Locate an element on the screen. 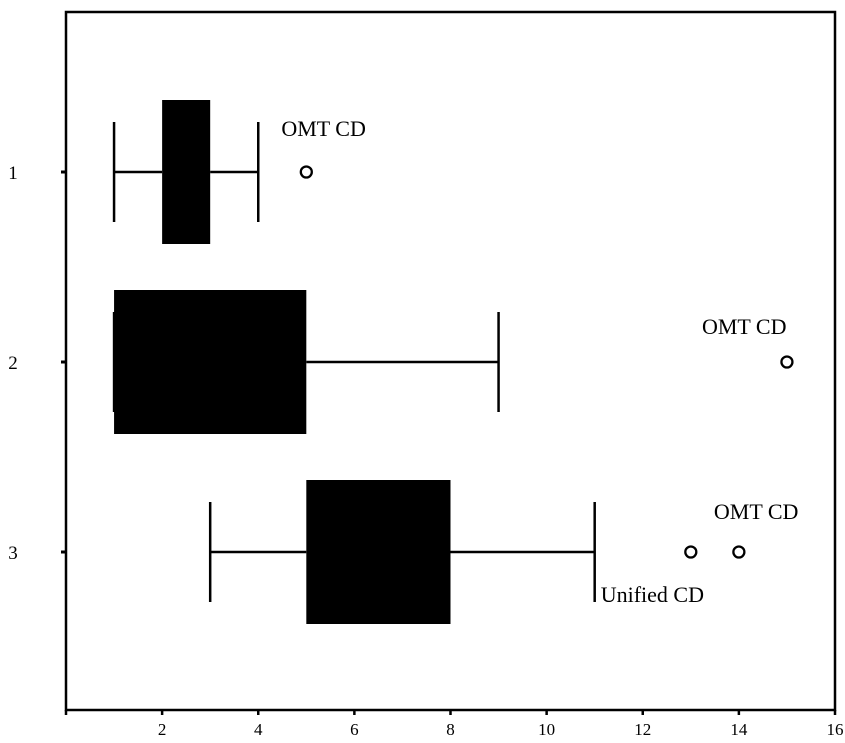 Image resolution: width=845 pixels, height=743 pixels. y-tick-label-3: 3 is located at coordinates (13, 553).